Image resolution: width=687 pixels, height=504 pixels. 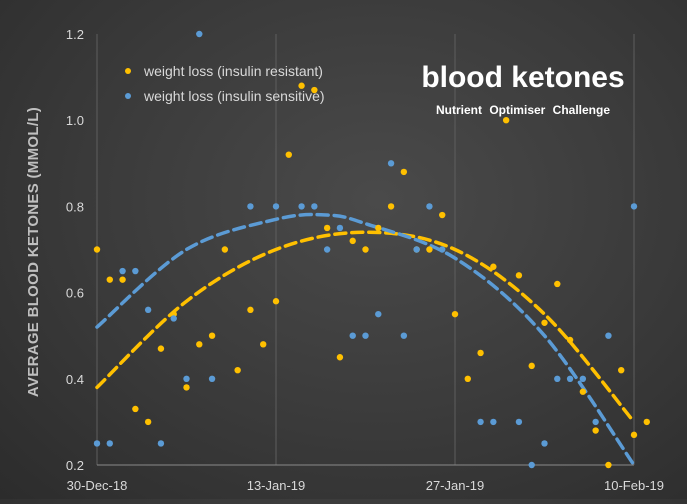 I want to click on legend-marker-insulin-resistant, so click(x=128, y=71).